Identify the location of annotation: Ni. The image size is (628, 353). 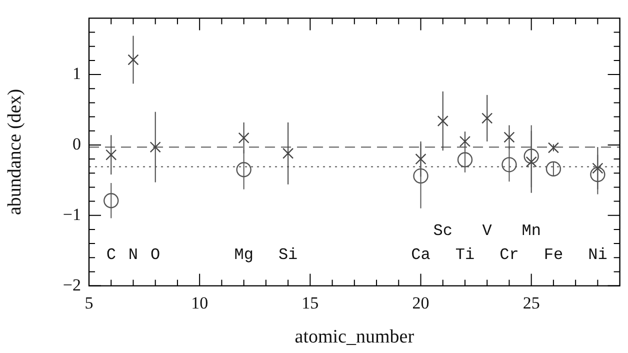
(598, 255).